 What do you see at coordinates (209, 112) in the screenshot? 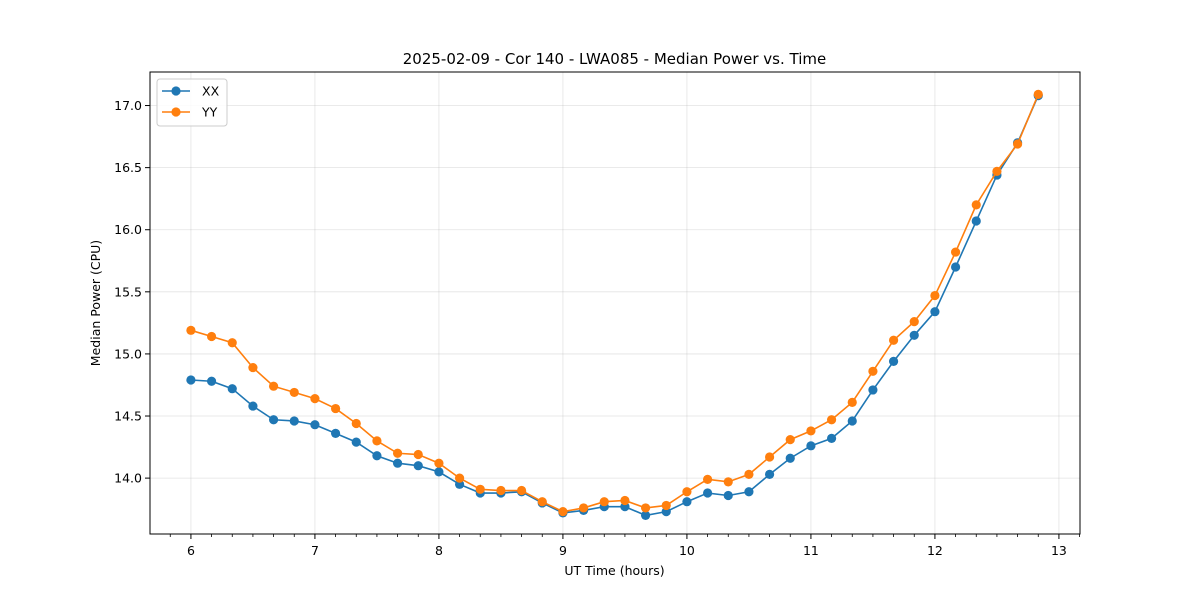
I see `legend-label: YY` at bounding box center [209, 112].